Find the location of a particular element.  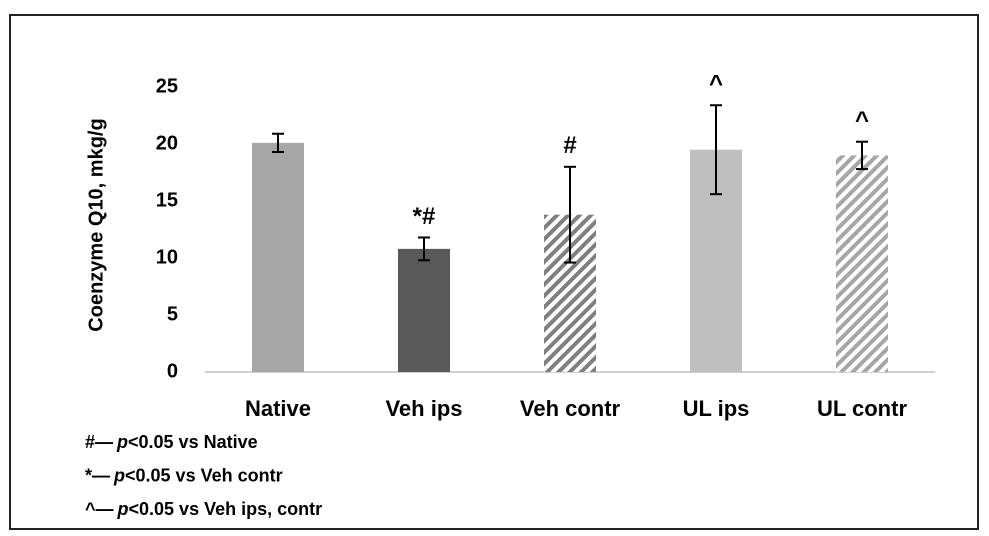

footnote: ^— p<0.05 vs Veh ips, contr is located at coordinates (203, 509).